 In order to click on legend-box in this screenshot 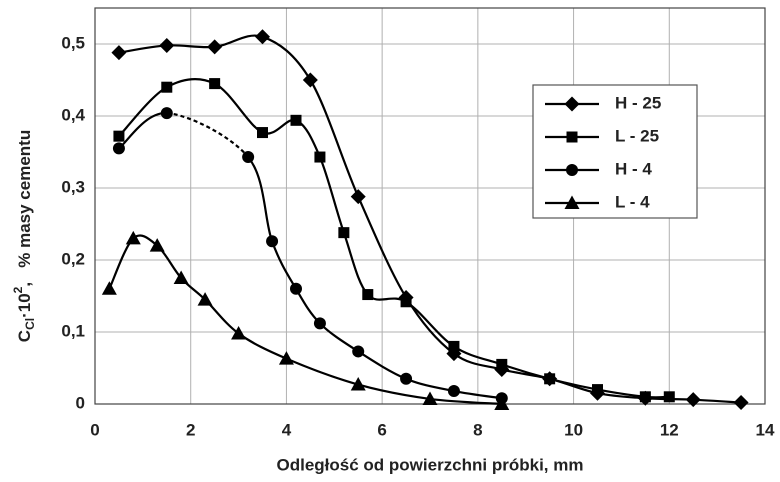, I will do `click(615, 151)`.